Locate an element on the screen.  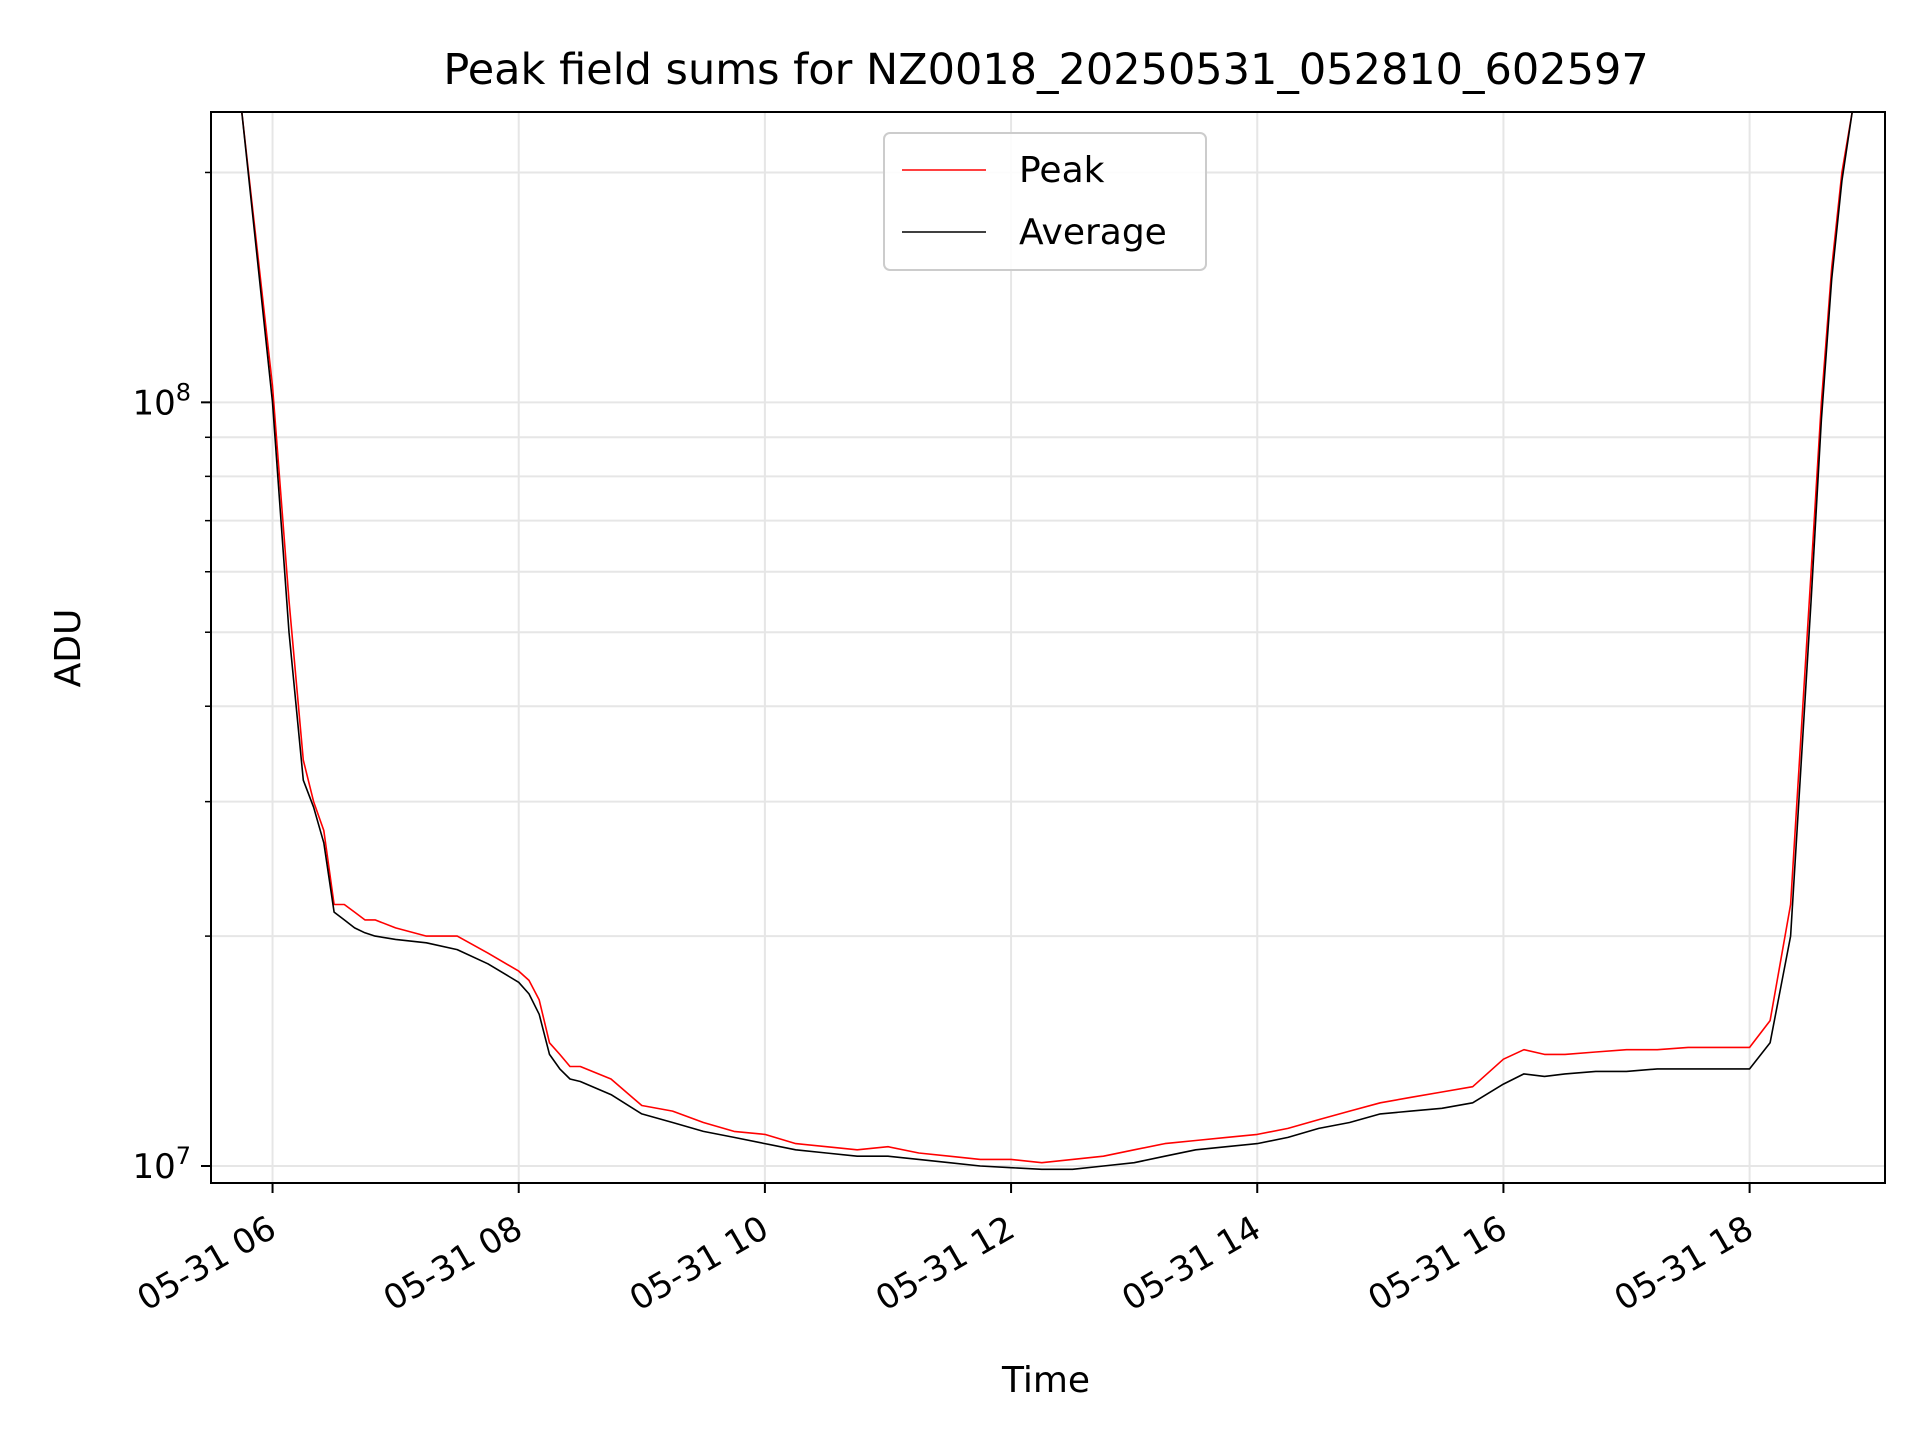
legend: Peak Average is located at coordinates (1045, 201).